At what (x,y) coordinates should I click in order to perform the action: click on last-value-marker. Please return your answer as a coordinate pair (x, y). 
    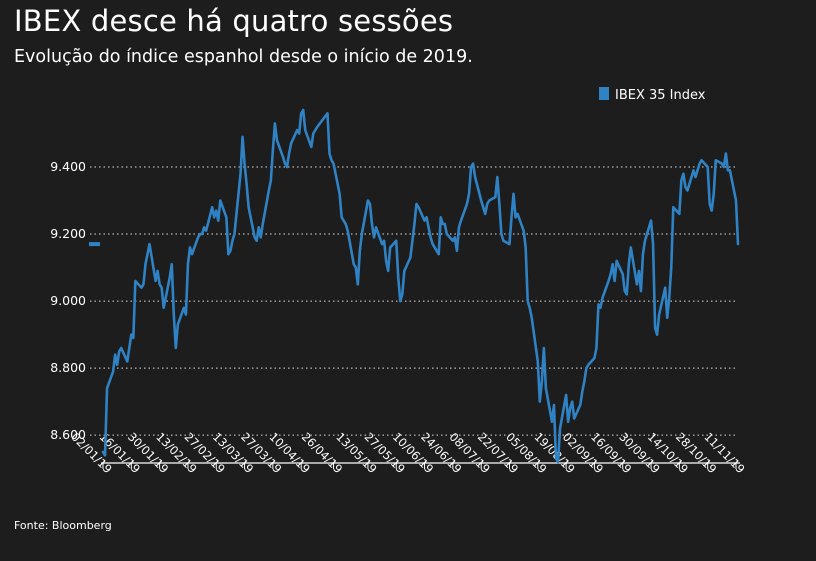
    Looking at the image, I should click on (94, 244).